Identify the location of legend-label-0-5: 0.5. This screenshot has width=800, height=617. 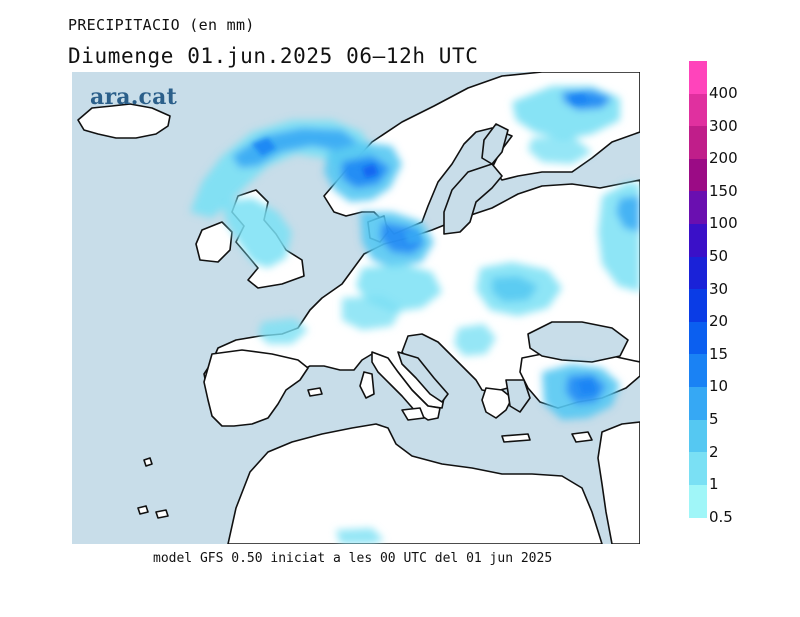
(721, 516).